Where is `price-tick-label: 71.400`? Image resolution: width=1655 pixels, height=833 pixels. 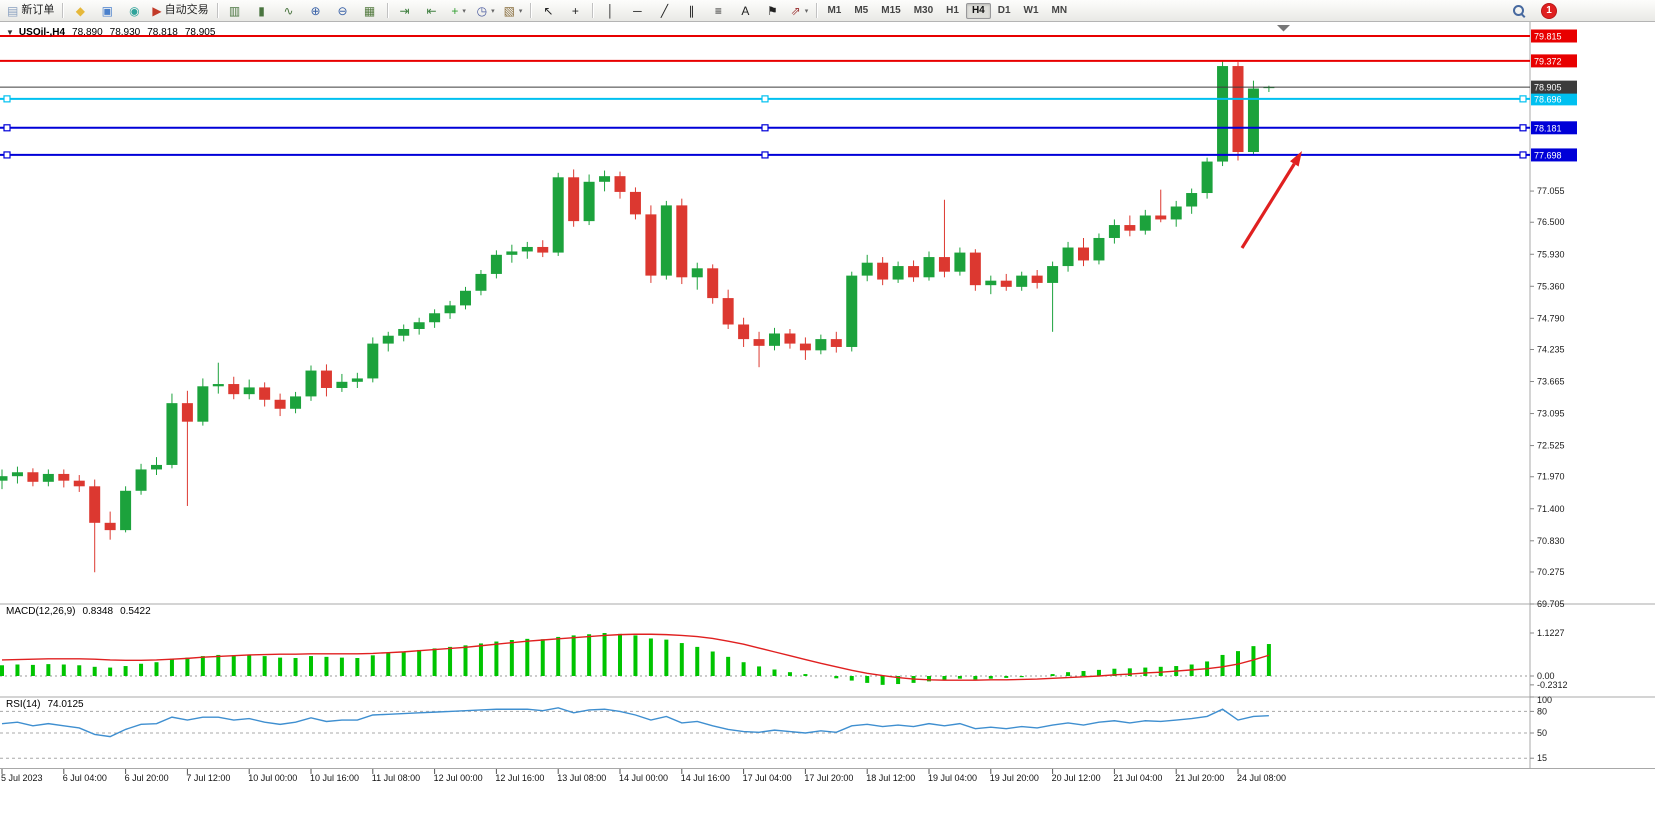
price-tick-label: 71.400 is located at coordinates (1551, 509).